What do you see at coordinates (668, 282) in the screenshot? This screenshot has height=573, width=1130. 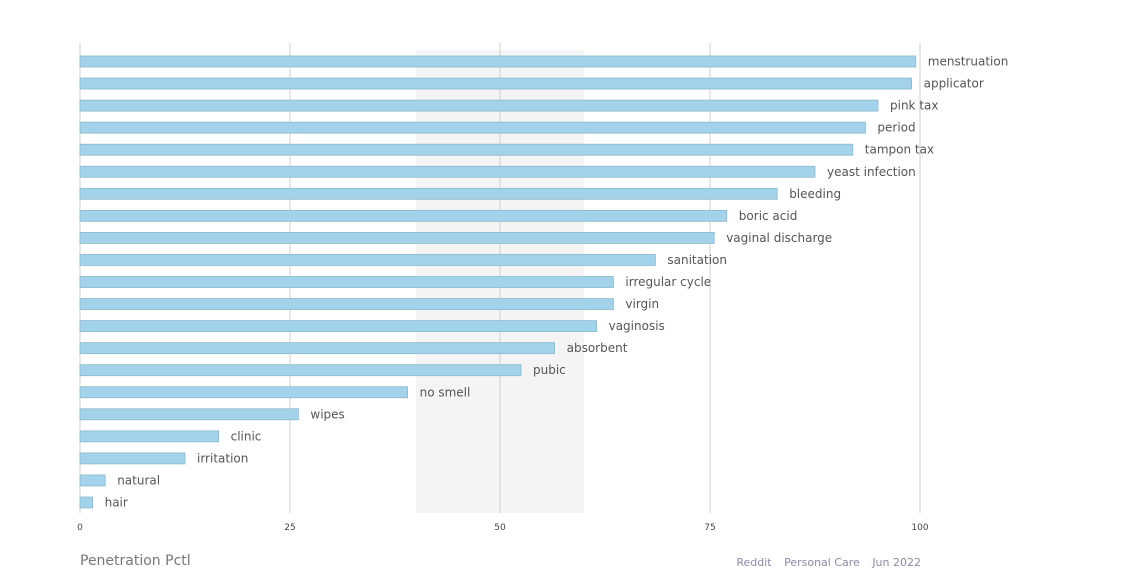 I see `bar-label: irregular cycle` at bounding box center [668, 282].